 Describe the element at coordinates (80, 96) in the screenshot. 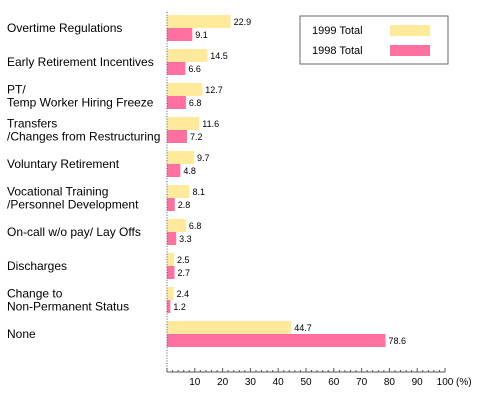

I see `category-label-2: PT/Temp Worker Hiring Freeze` at that location.